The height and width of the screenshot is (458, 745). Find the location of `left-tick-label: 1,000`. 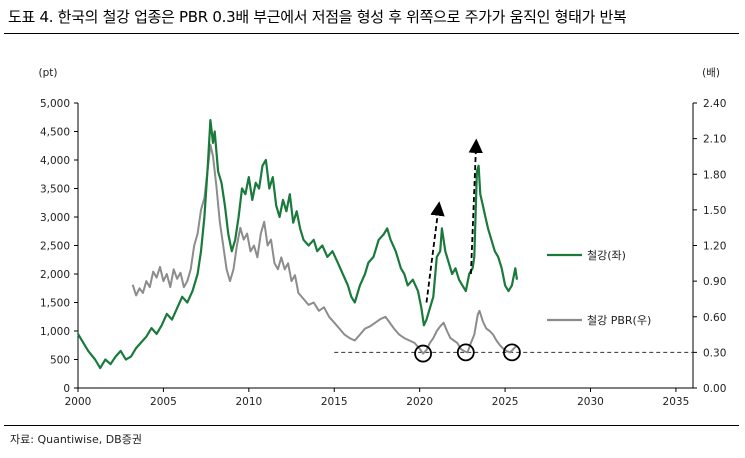

left-tick-label: 1,000 is located at coordinates (55, 332).